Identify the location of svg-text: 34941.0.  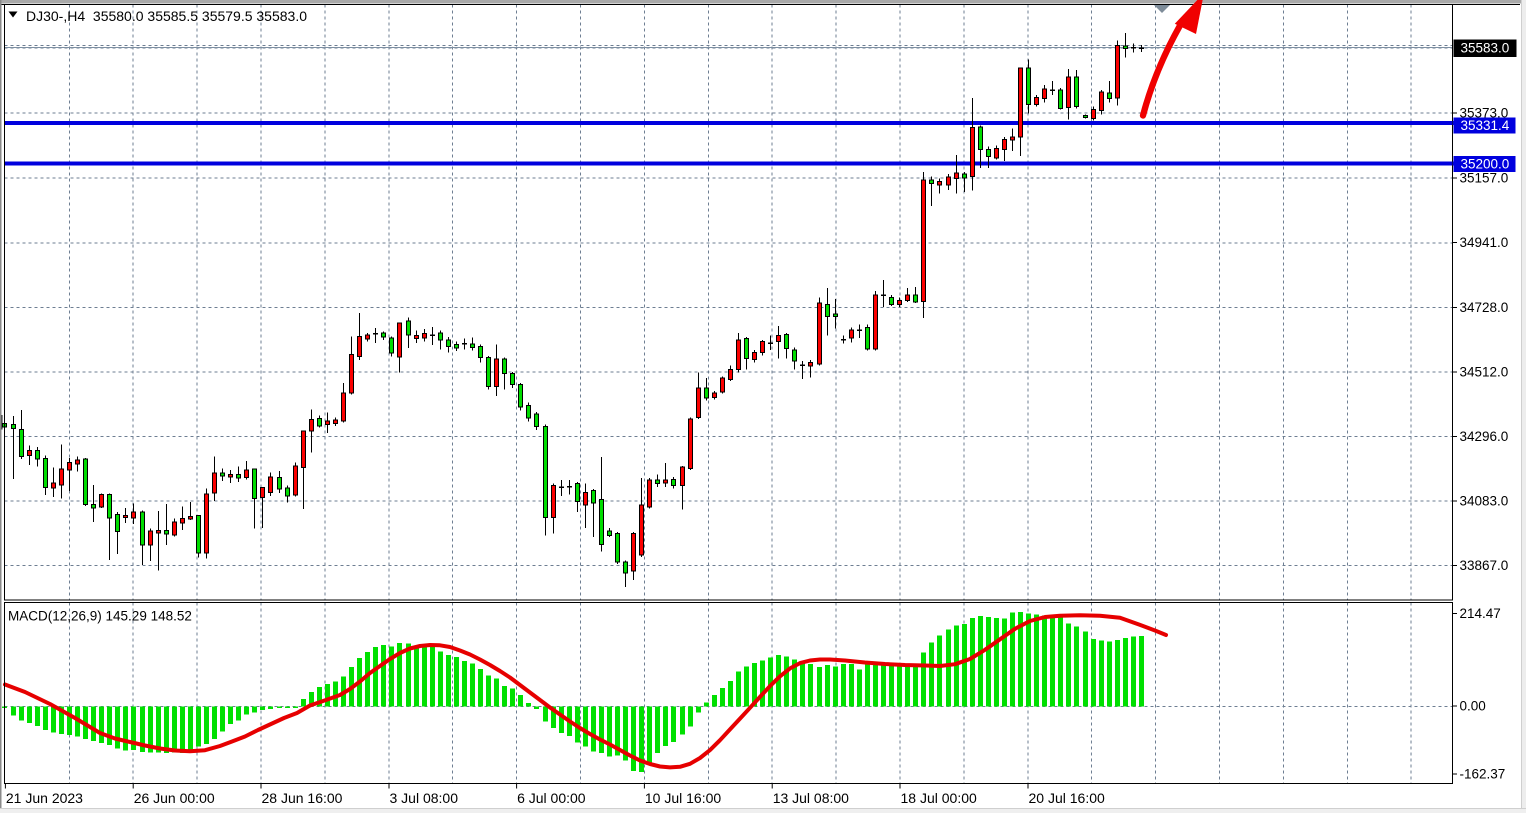
(1484, 242).